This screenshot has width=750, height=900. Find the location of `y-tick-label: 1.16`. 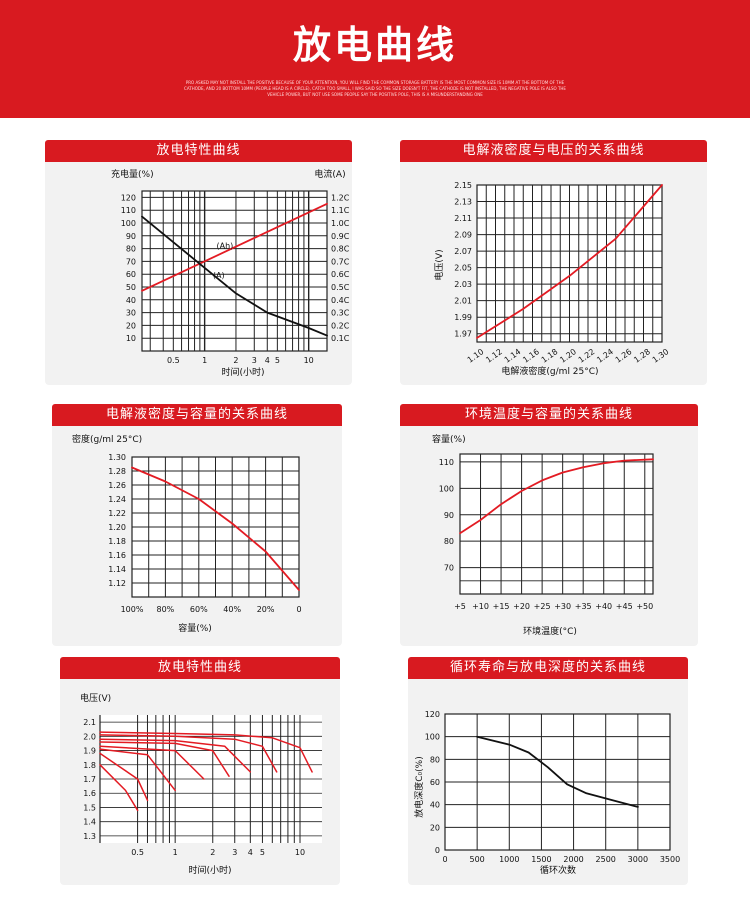

y-tick-label: 1.16 is located at coordinates (117, 555).